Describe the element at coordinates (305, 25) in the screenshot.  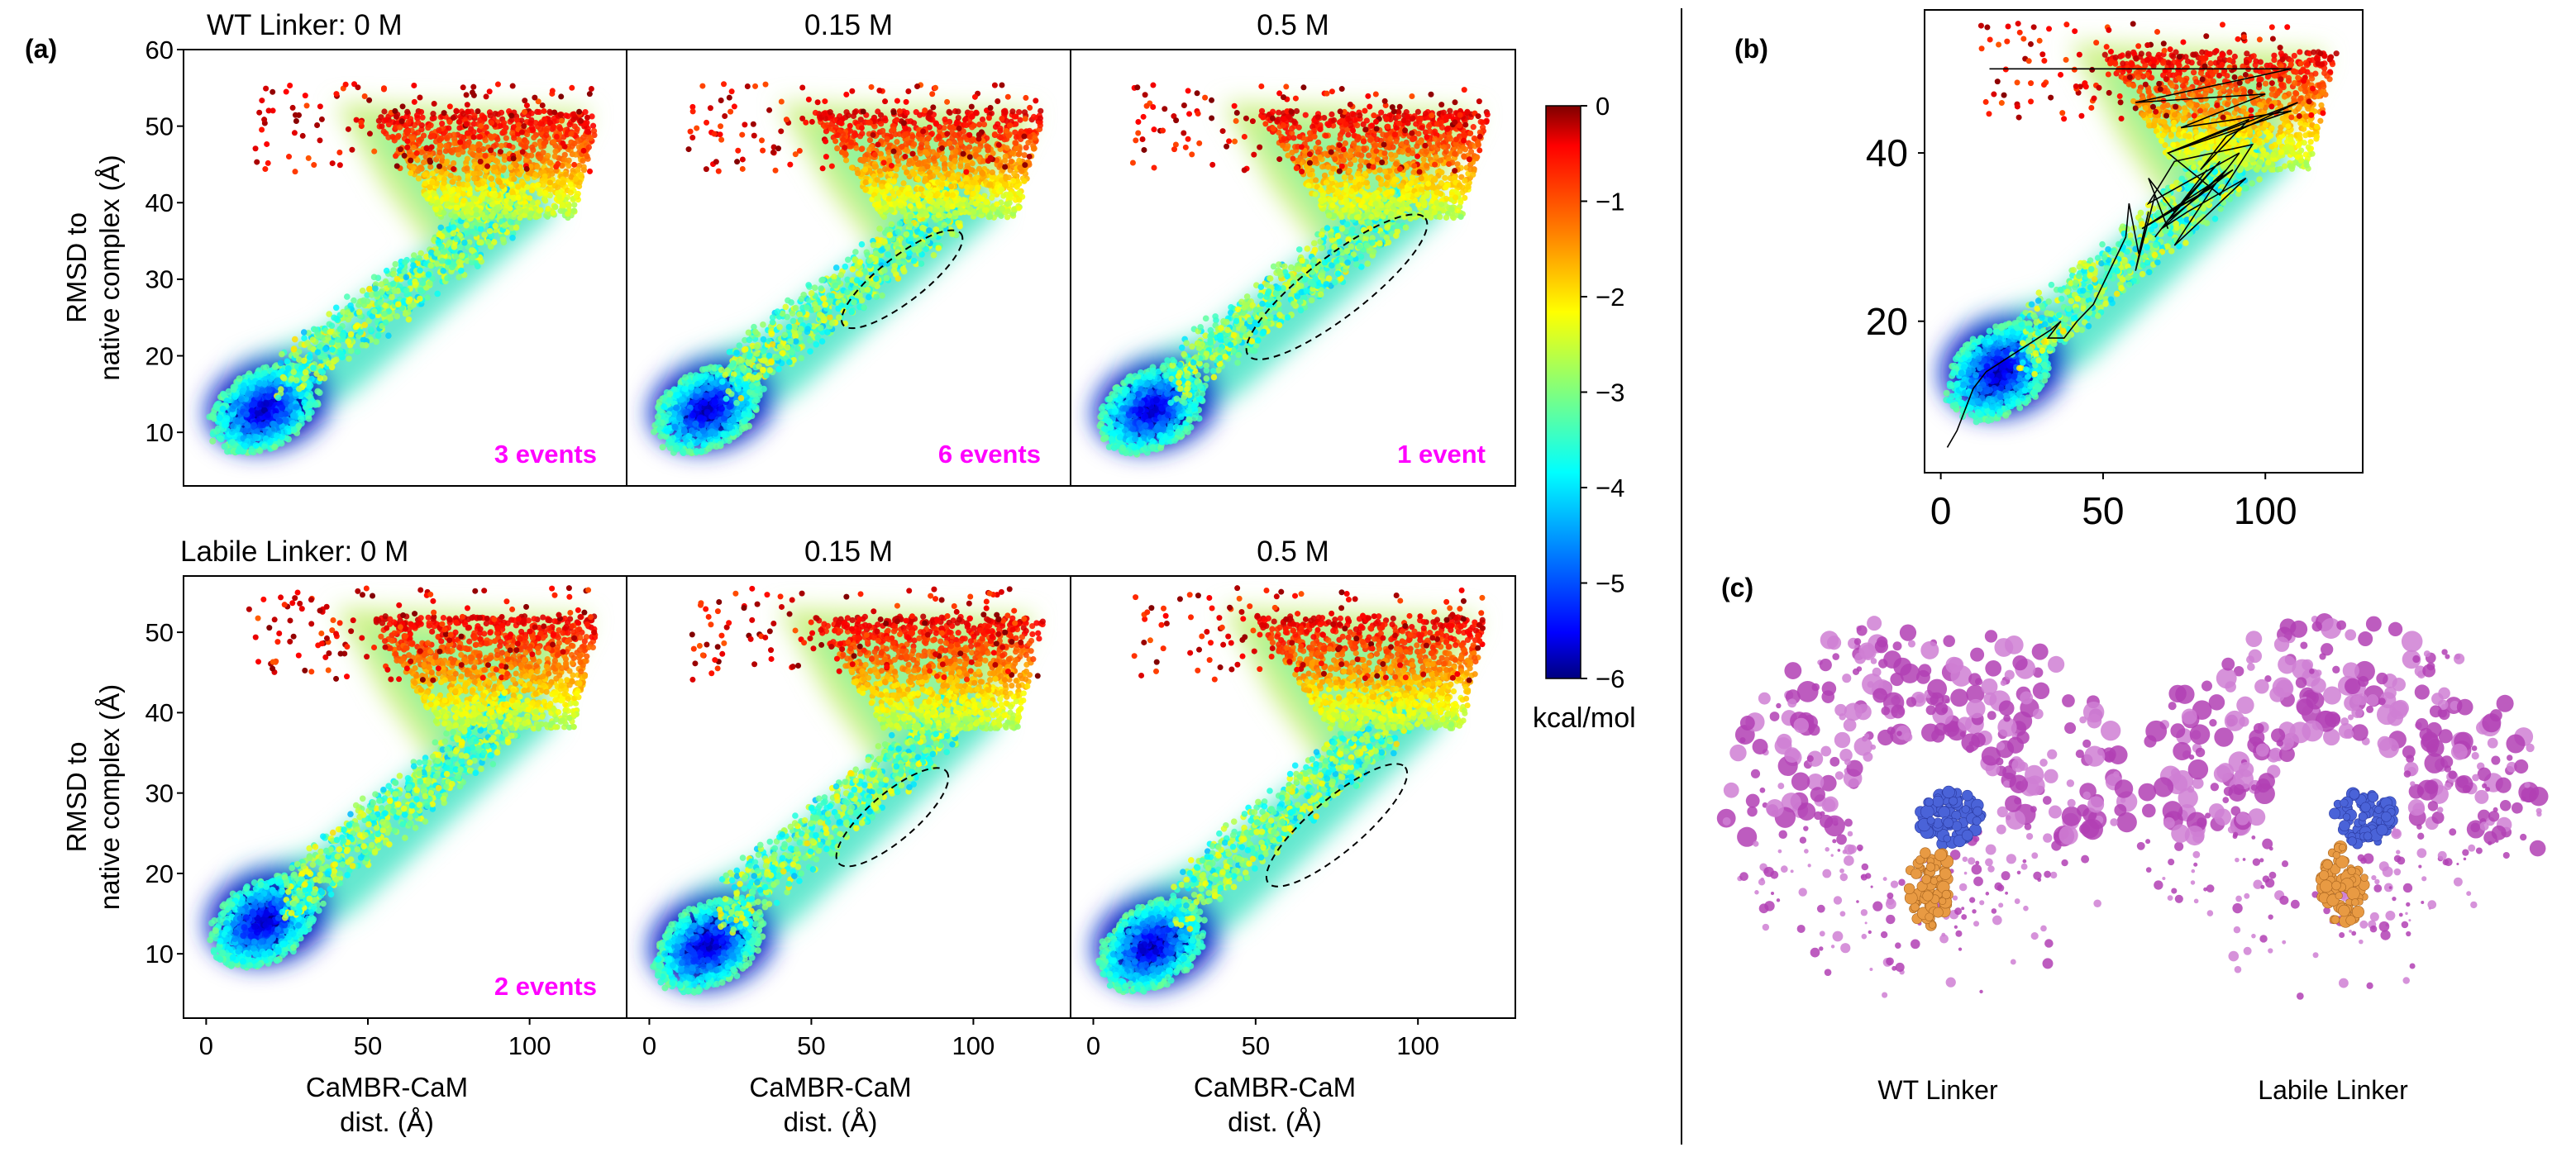
I see `panel-title: WT Linker: 0 M` at that location.